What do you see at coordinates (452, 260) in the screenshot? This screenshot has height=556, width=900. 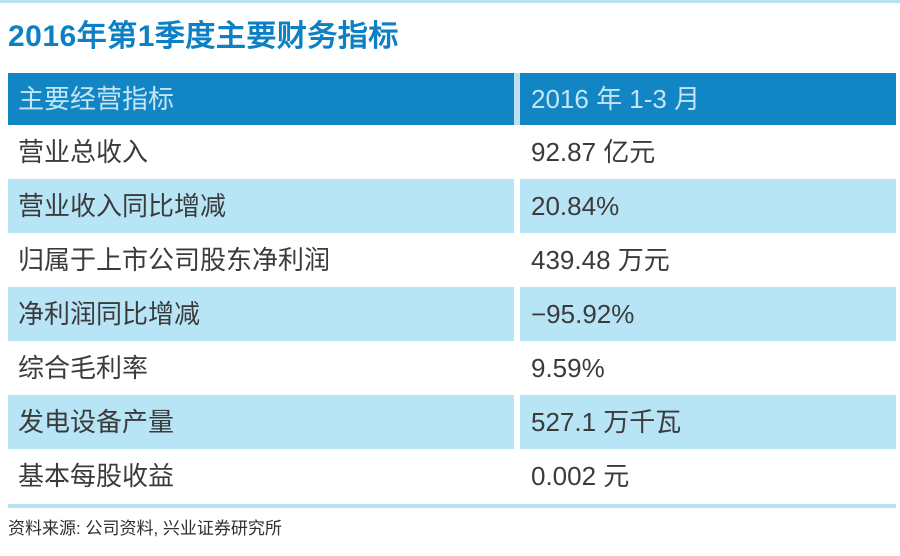 I see `table-row: 归属于上市公司股东净利润 439.48 万元` at bounding box center [452, 260].